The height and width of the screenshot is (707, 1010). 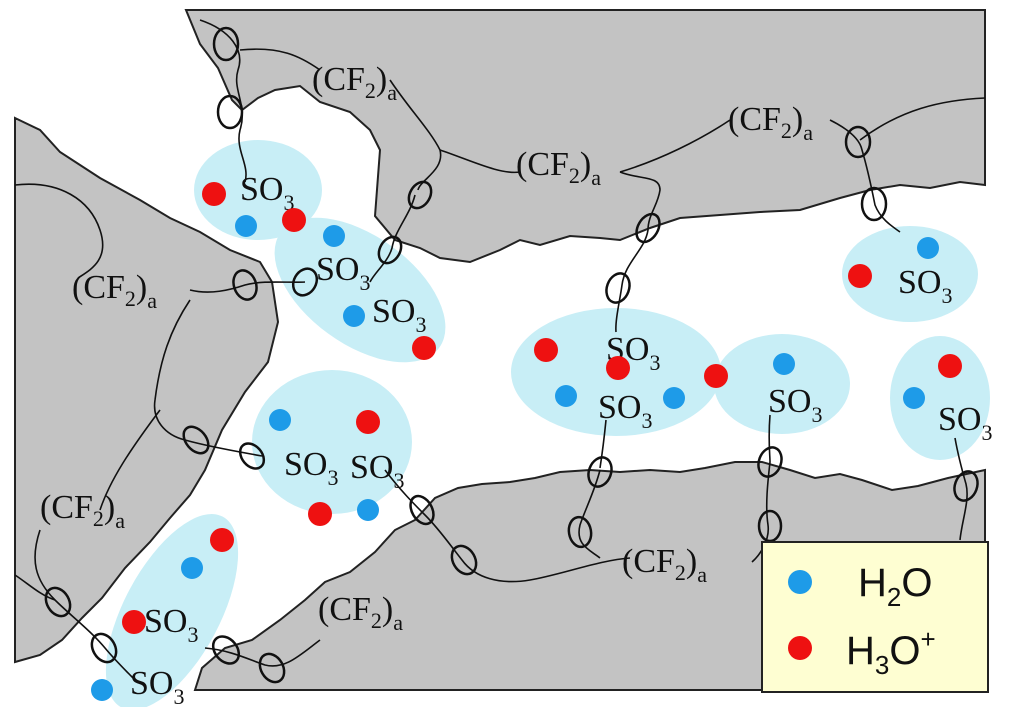 I want to click on legend: H2O H3O+, so click(x=875, y=617).